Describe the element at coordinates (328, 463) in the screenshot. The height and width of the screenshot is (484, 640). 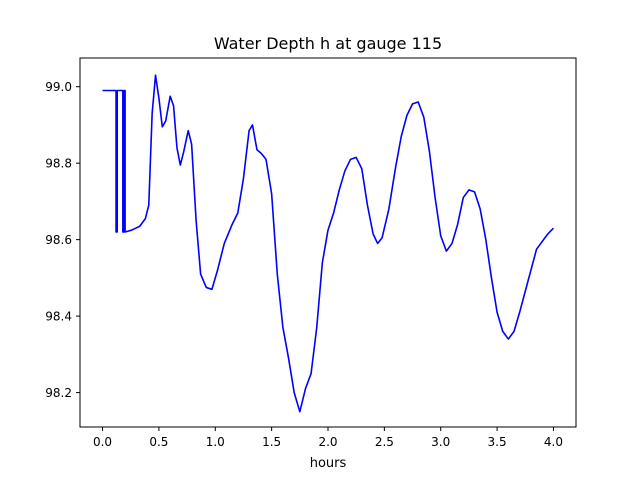
I see `x-axis-label: hours` at that location.